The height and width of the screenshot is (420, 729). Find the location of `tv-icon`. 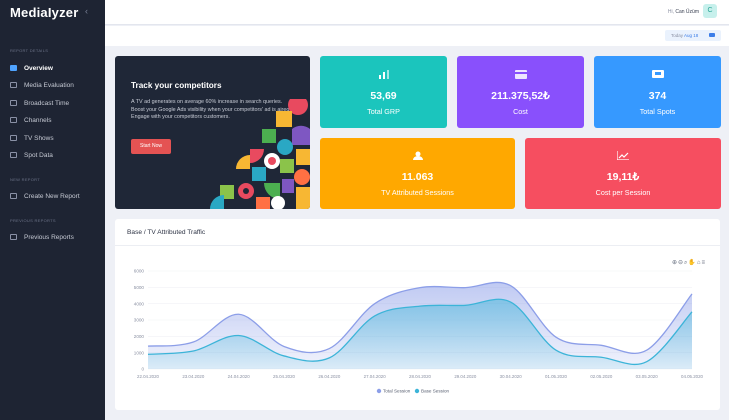

tv-icon is located at coordinates (657, 74).